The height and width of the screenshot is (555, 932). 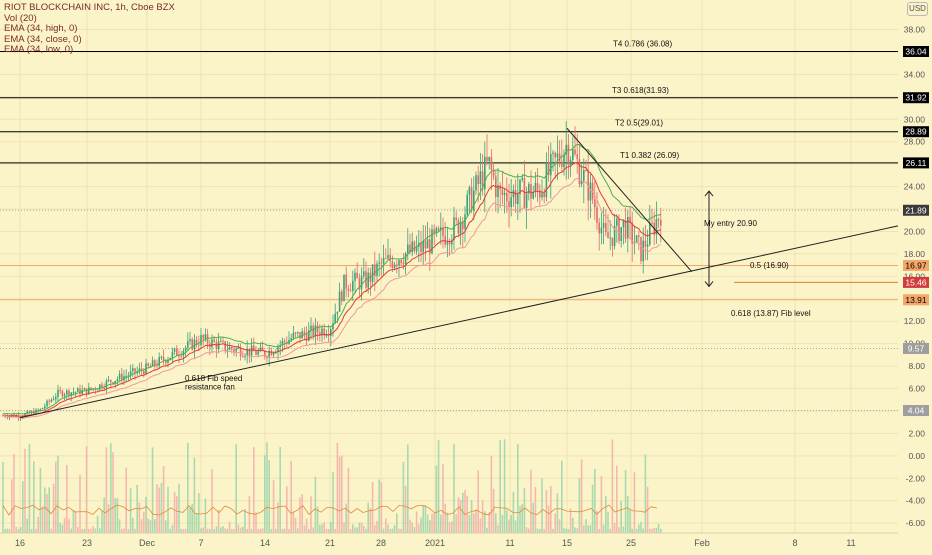 I want to click on x-tick-label: 11, so click(x=509, y=543).